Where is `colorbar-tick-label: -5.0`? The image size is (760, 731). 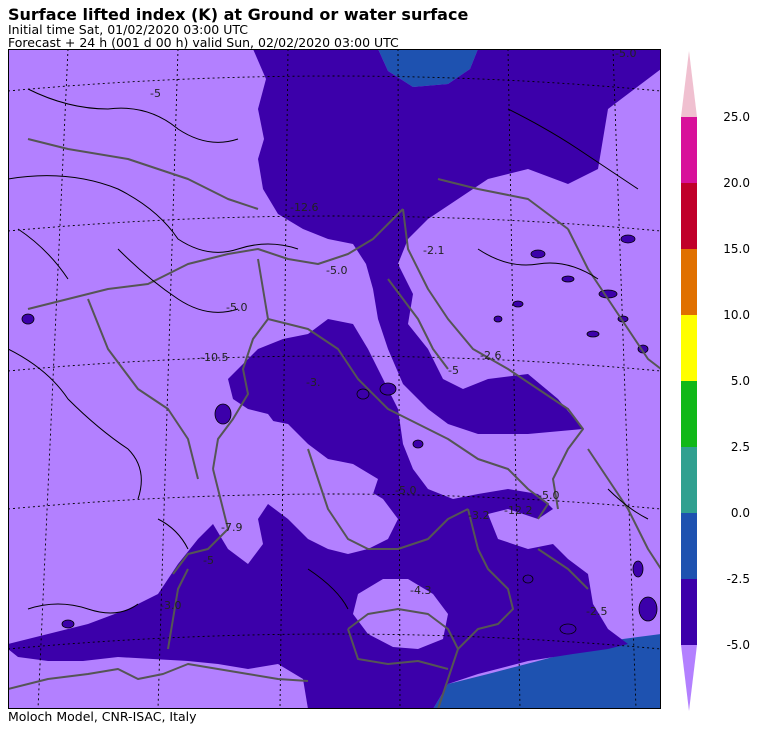
colorbar-tick-label: -5.0 is located at coordinates (738, 645).